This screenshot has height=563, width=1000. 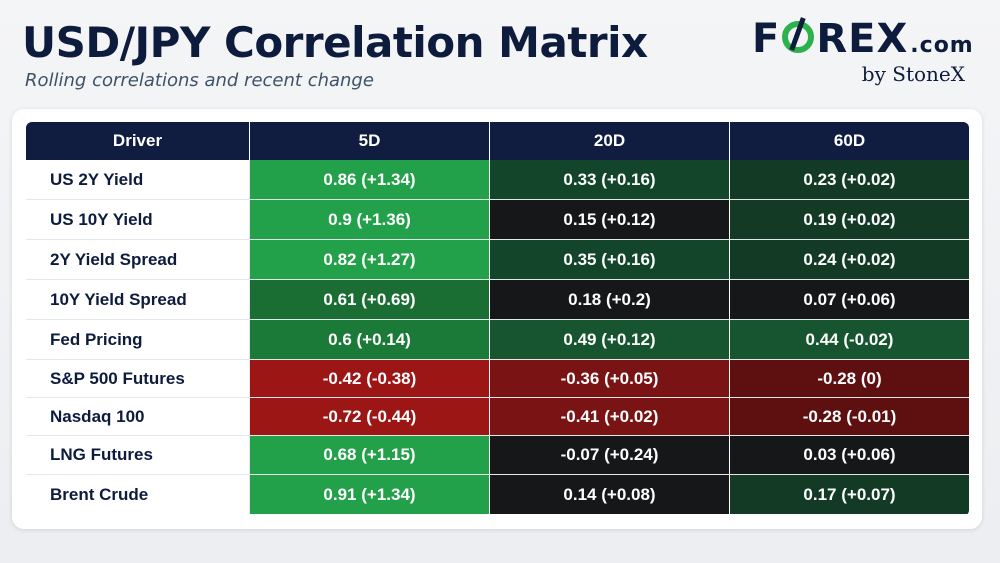 What do you see at coordinates (849, 179) in the screenshot?
I see `correlation-cell: 0.23 (+0.02)` at bounding box center [849, 179].